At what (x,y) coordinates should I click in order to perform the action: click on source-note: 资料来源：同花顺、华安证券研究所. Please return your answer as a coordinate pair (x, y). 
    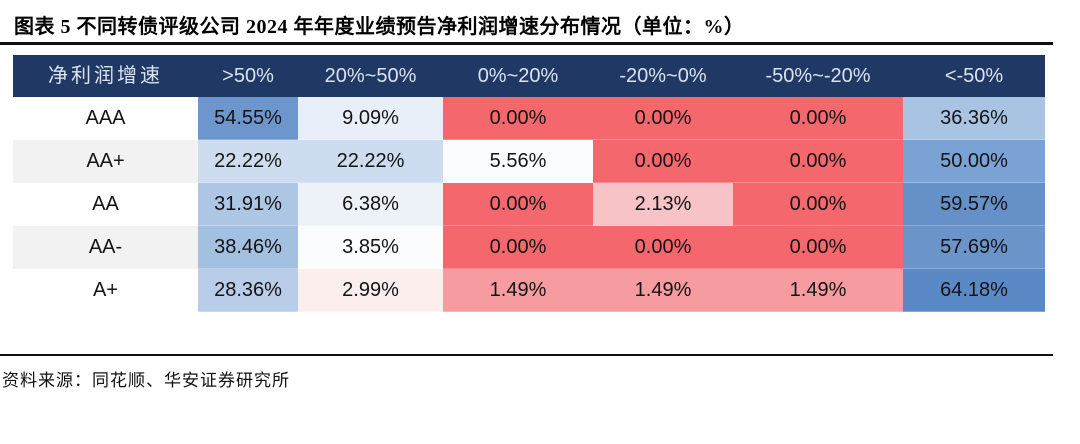
    Looking at the image, I should click on (146, 380).